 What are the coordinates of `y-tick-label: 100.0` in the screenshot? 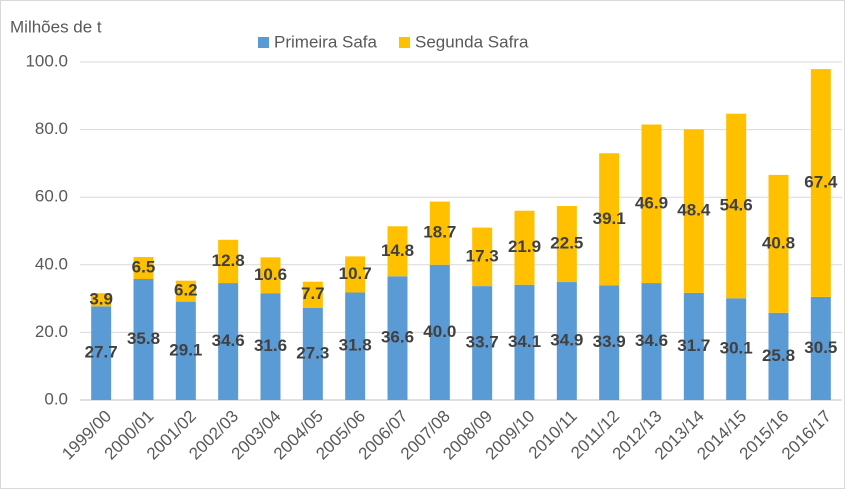 It's located at (46, 60).